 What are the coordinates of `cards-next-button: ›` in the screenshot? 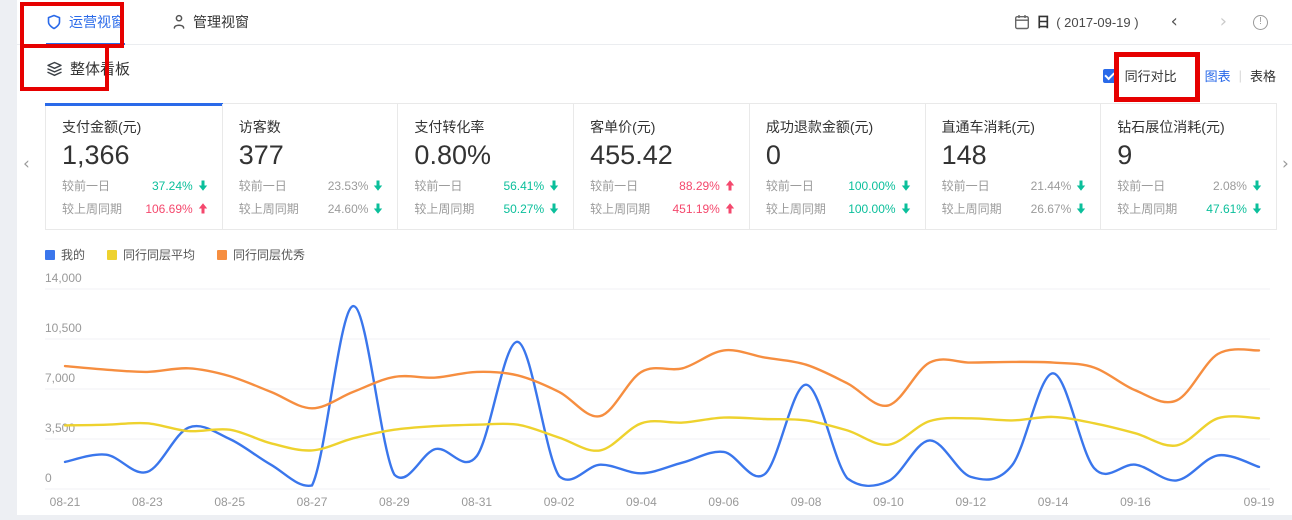 It's located at (1285, 164).